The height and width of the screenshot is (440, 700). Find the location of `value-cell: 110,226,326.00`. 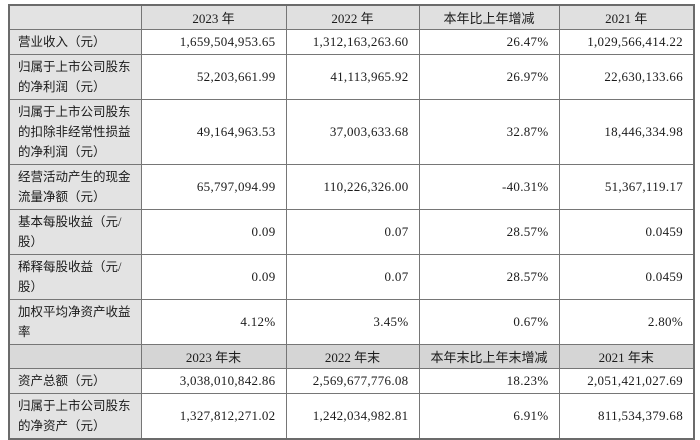

value-cell: 110,226,326.00 is located at coordinates (352, 187).